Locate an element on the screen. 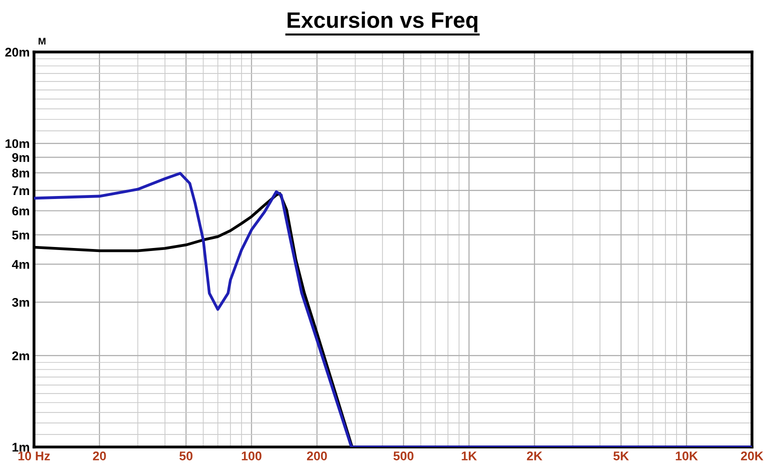  y-tick-label: 7m is located at coordinates (21, 190).